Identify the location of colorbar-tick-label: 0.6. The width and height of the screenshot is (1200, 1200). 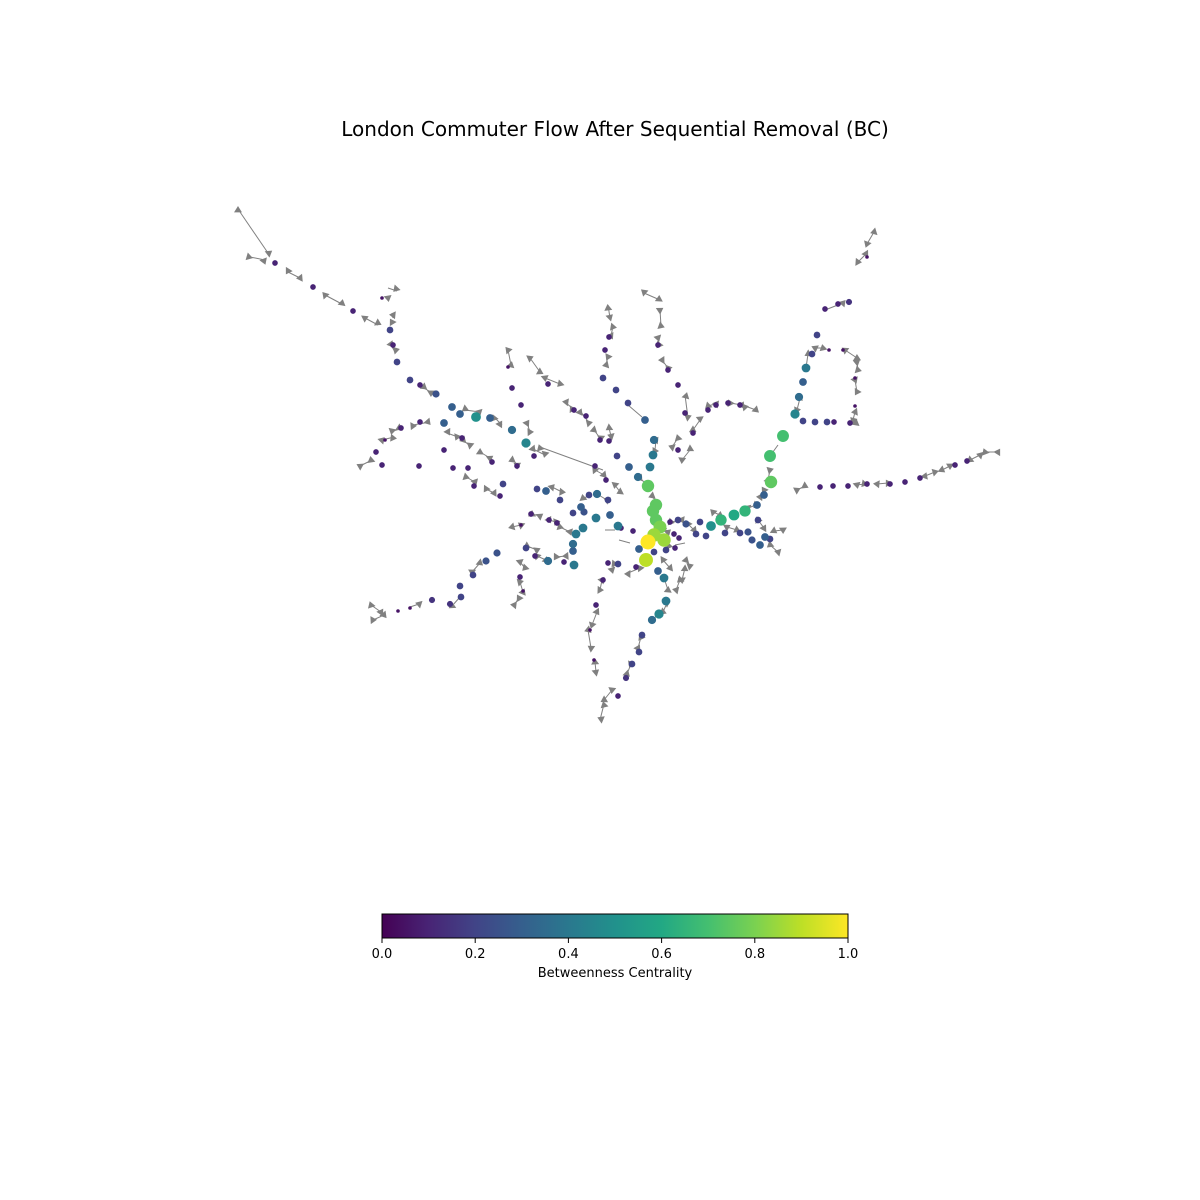
(661, 954).